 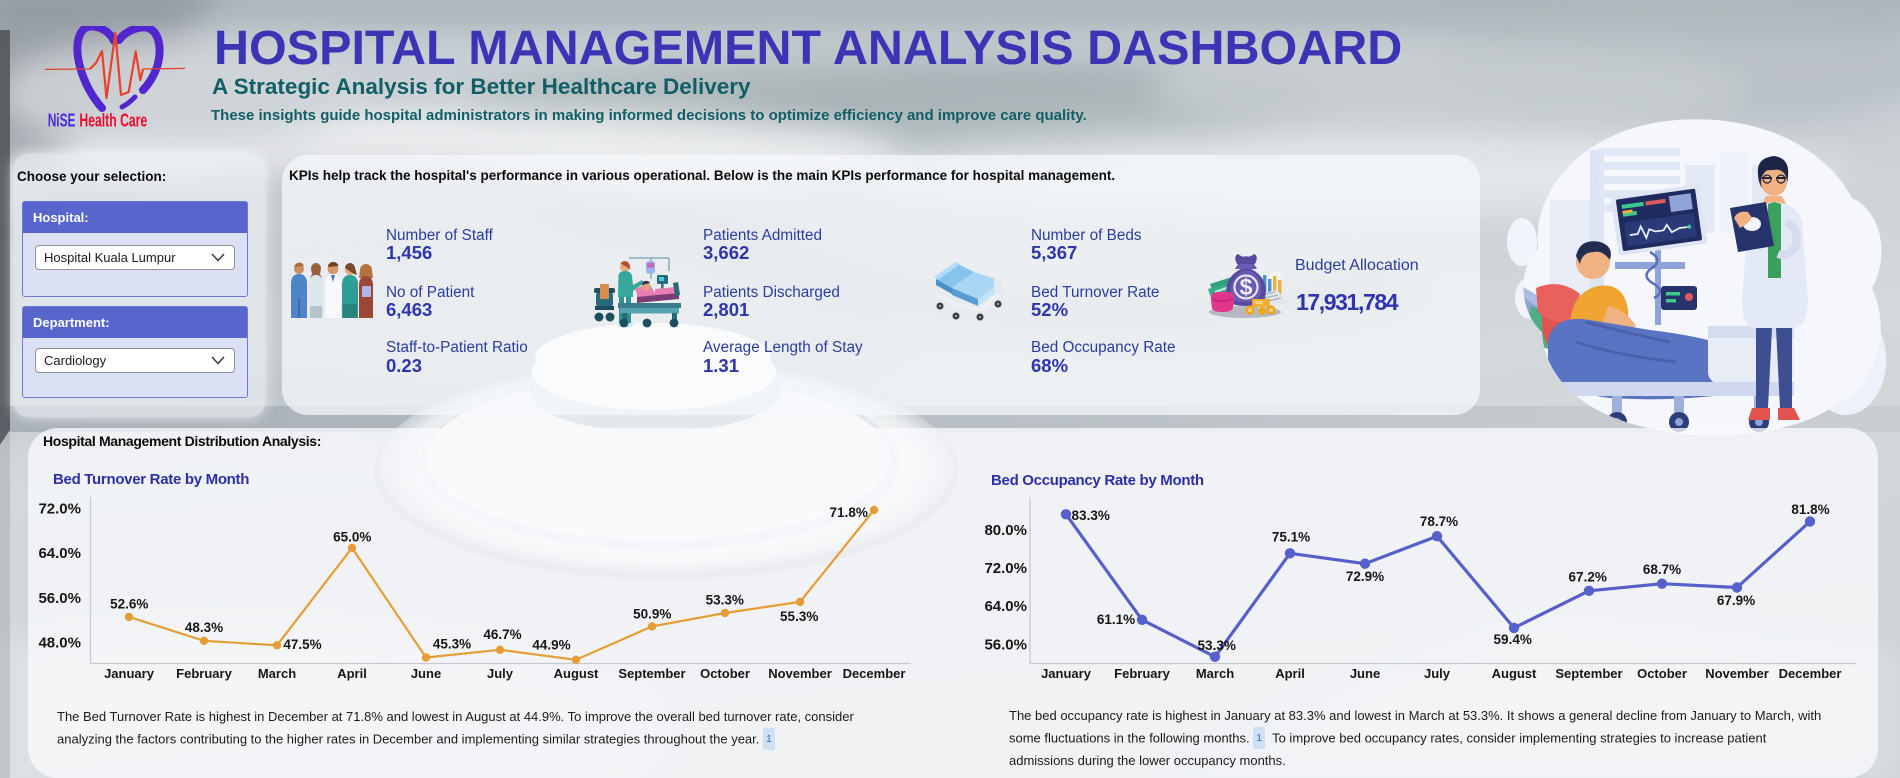 I want to click on svg-text: Health Care, so click(x=113, y=120).